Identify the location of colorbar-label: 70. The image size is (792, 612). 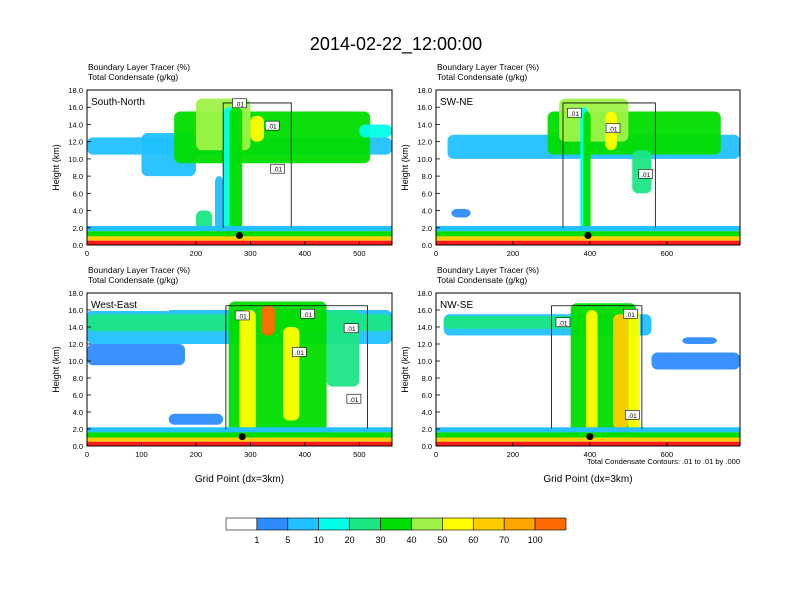
(504, 540).